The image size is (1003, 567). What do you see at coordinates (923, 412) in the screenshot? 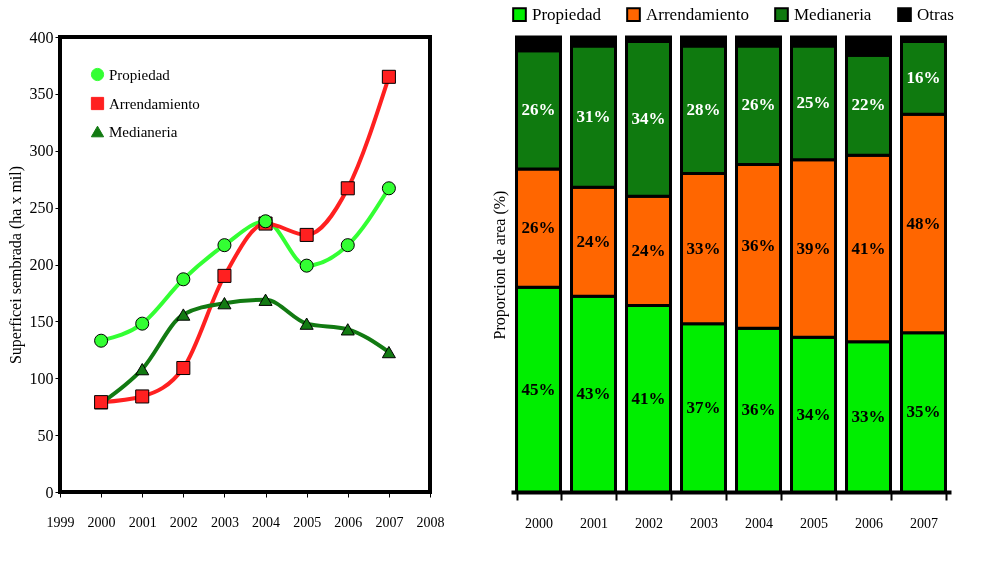
I see `data-label: 35%` at bounding box center [923, 412].